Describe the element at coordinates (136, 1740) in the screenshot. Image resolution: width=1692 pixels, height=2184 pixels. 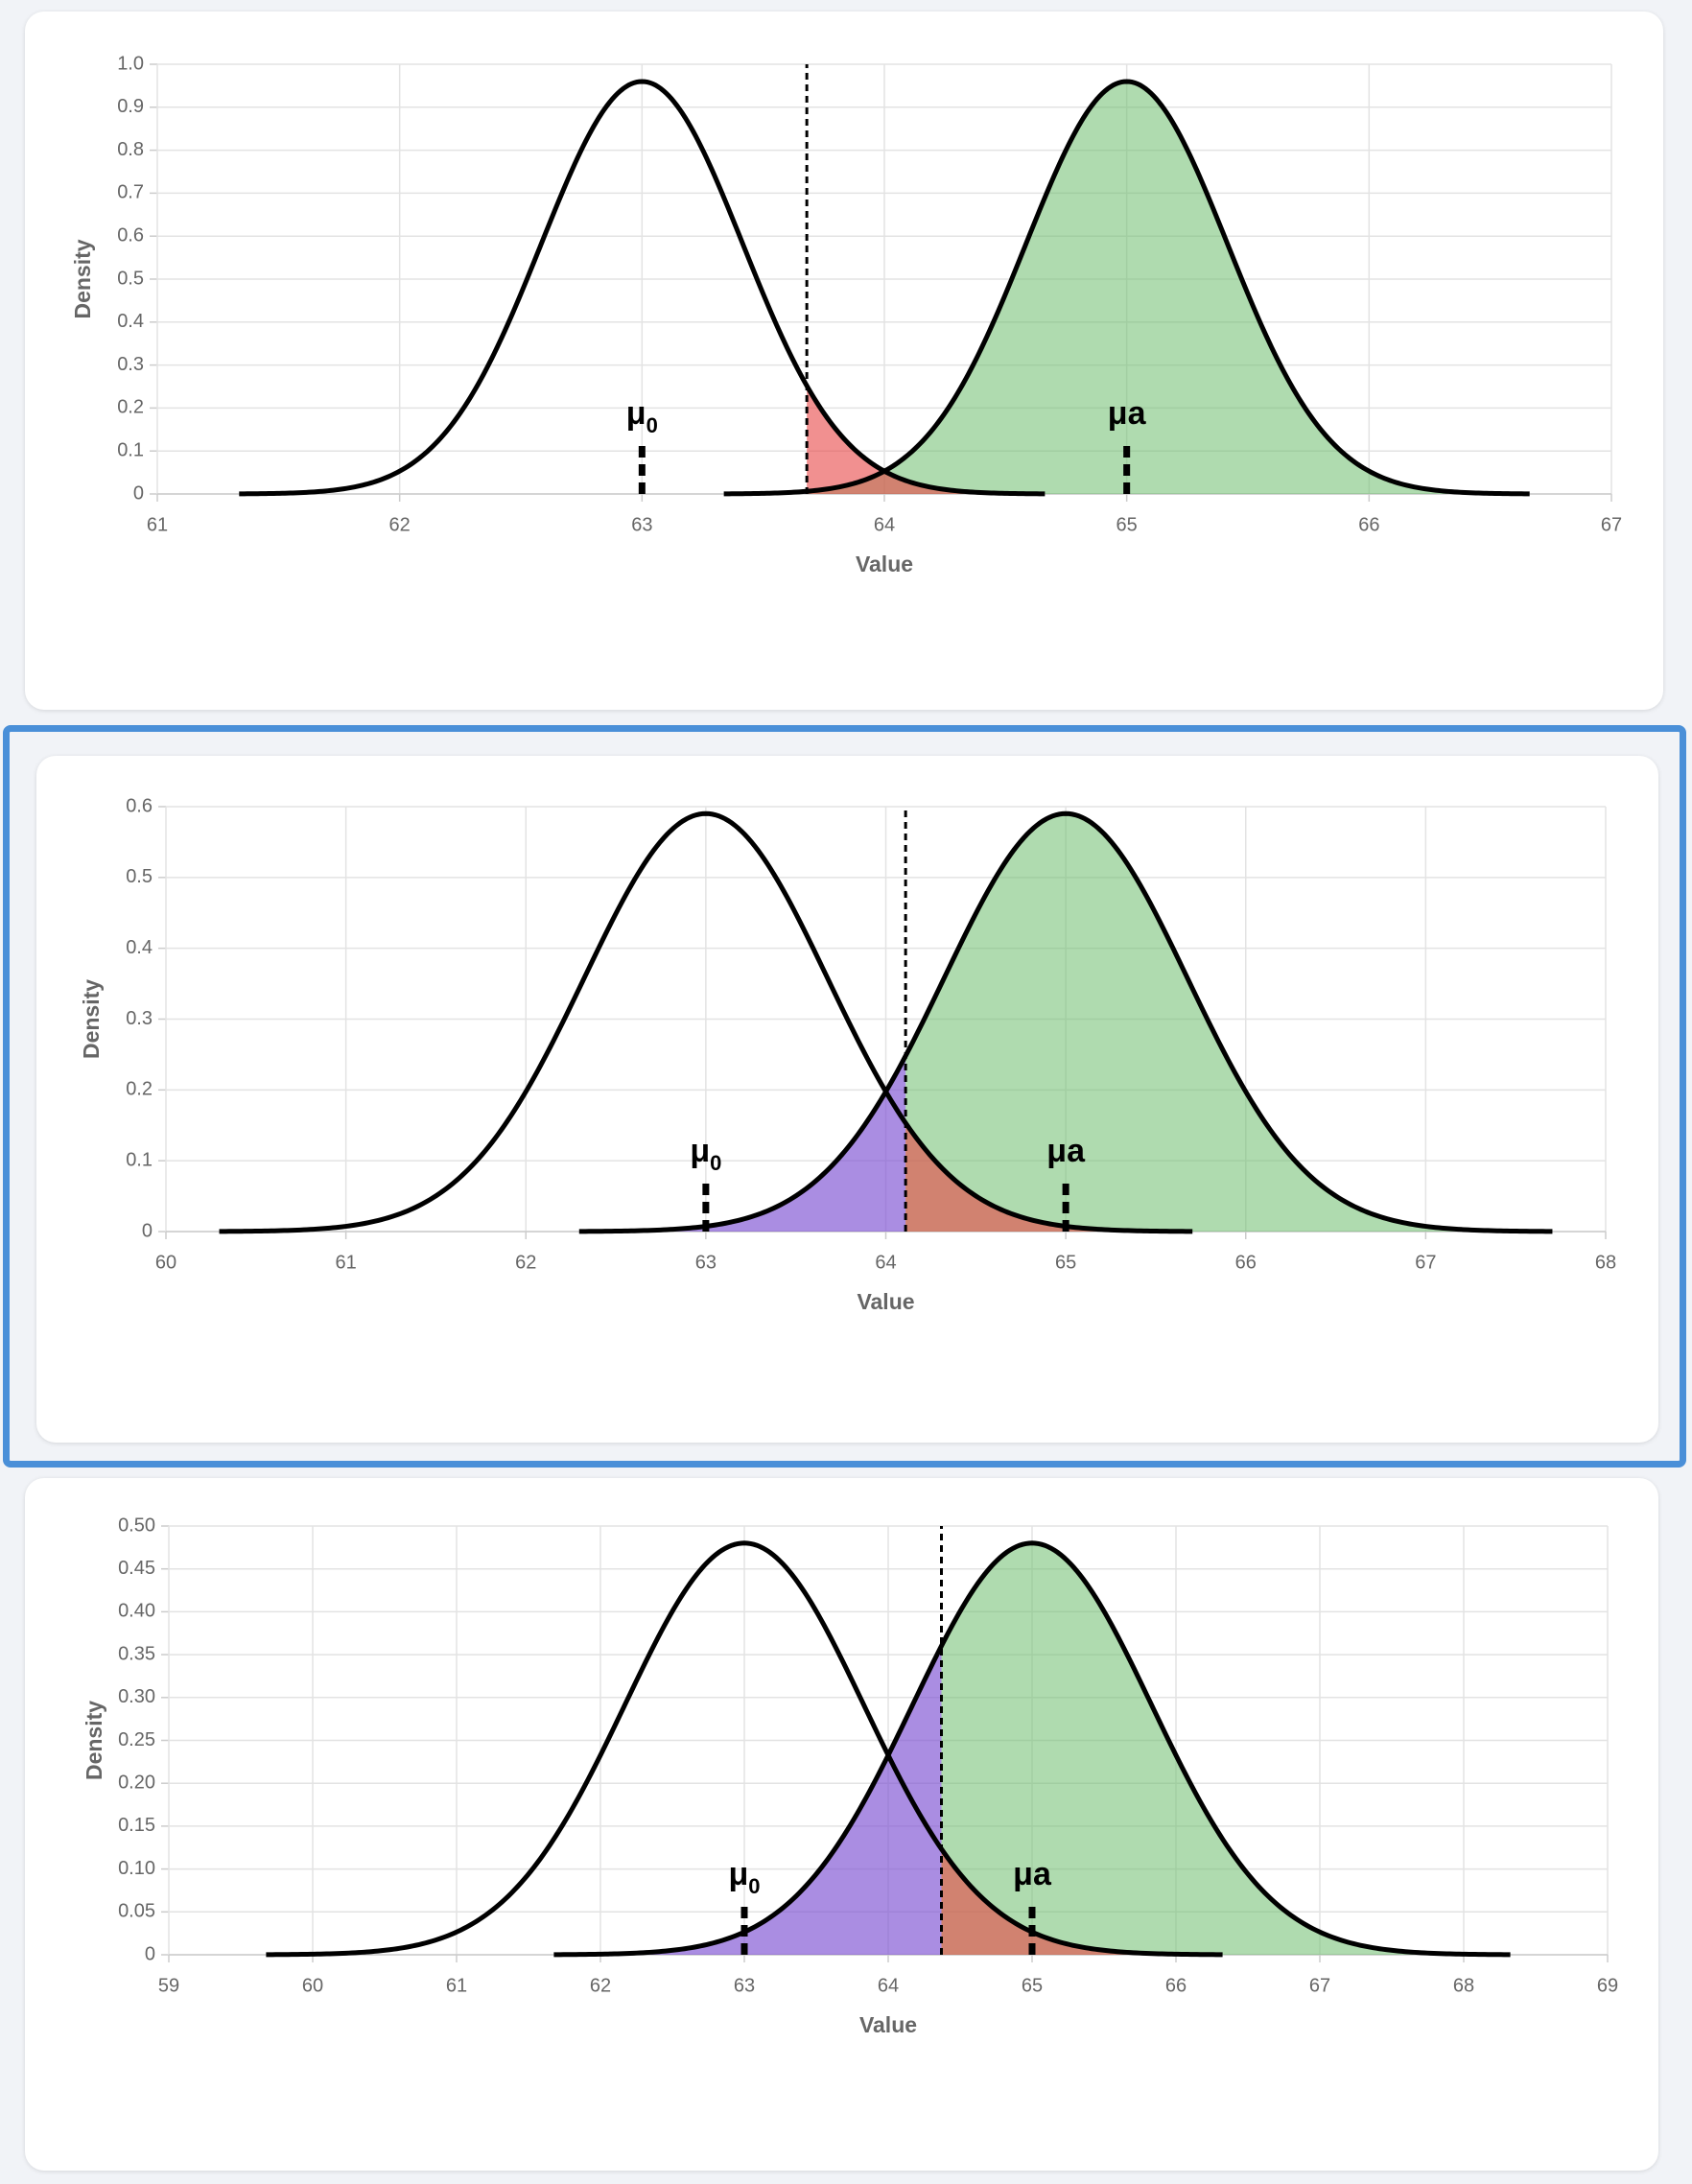
I see `y-tick-label: 0.25` at that location.